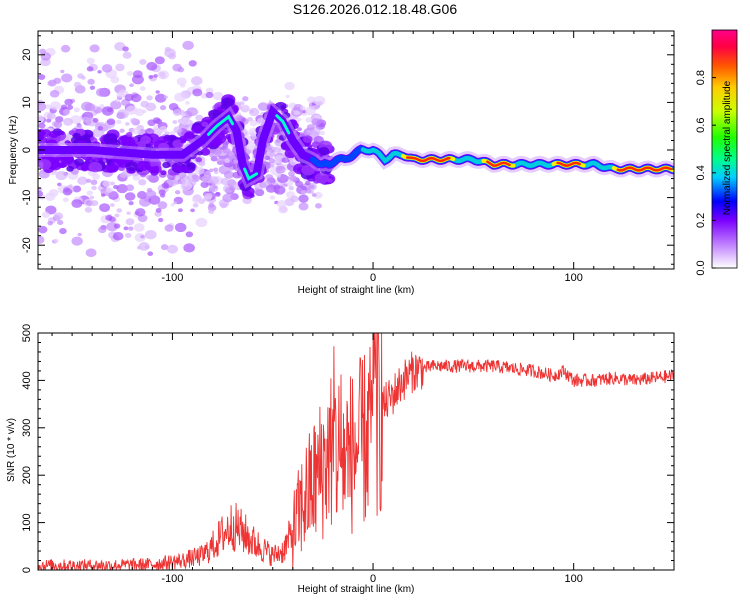 This screenshot has width=750, height=600. What do you see at coordinates (701, 220) in the screenshot?
I see `colorbar-tick-label: 0.2` at bounding box center [701, 220].